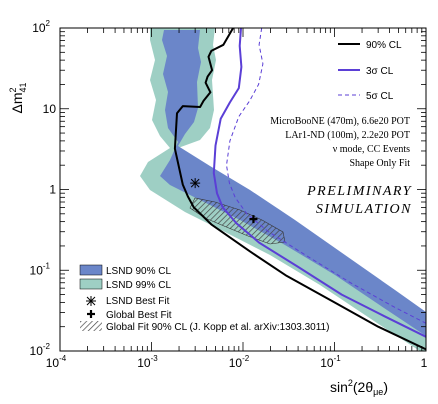 The height and width of the screenshot is (404, 438). What do you see at coordinates (385, 387) in the screenshot?
I see `x-label-close: )` at bounding box center [385, 387].